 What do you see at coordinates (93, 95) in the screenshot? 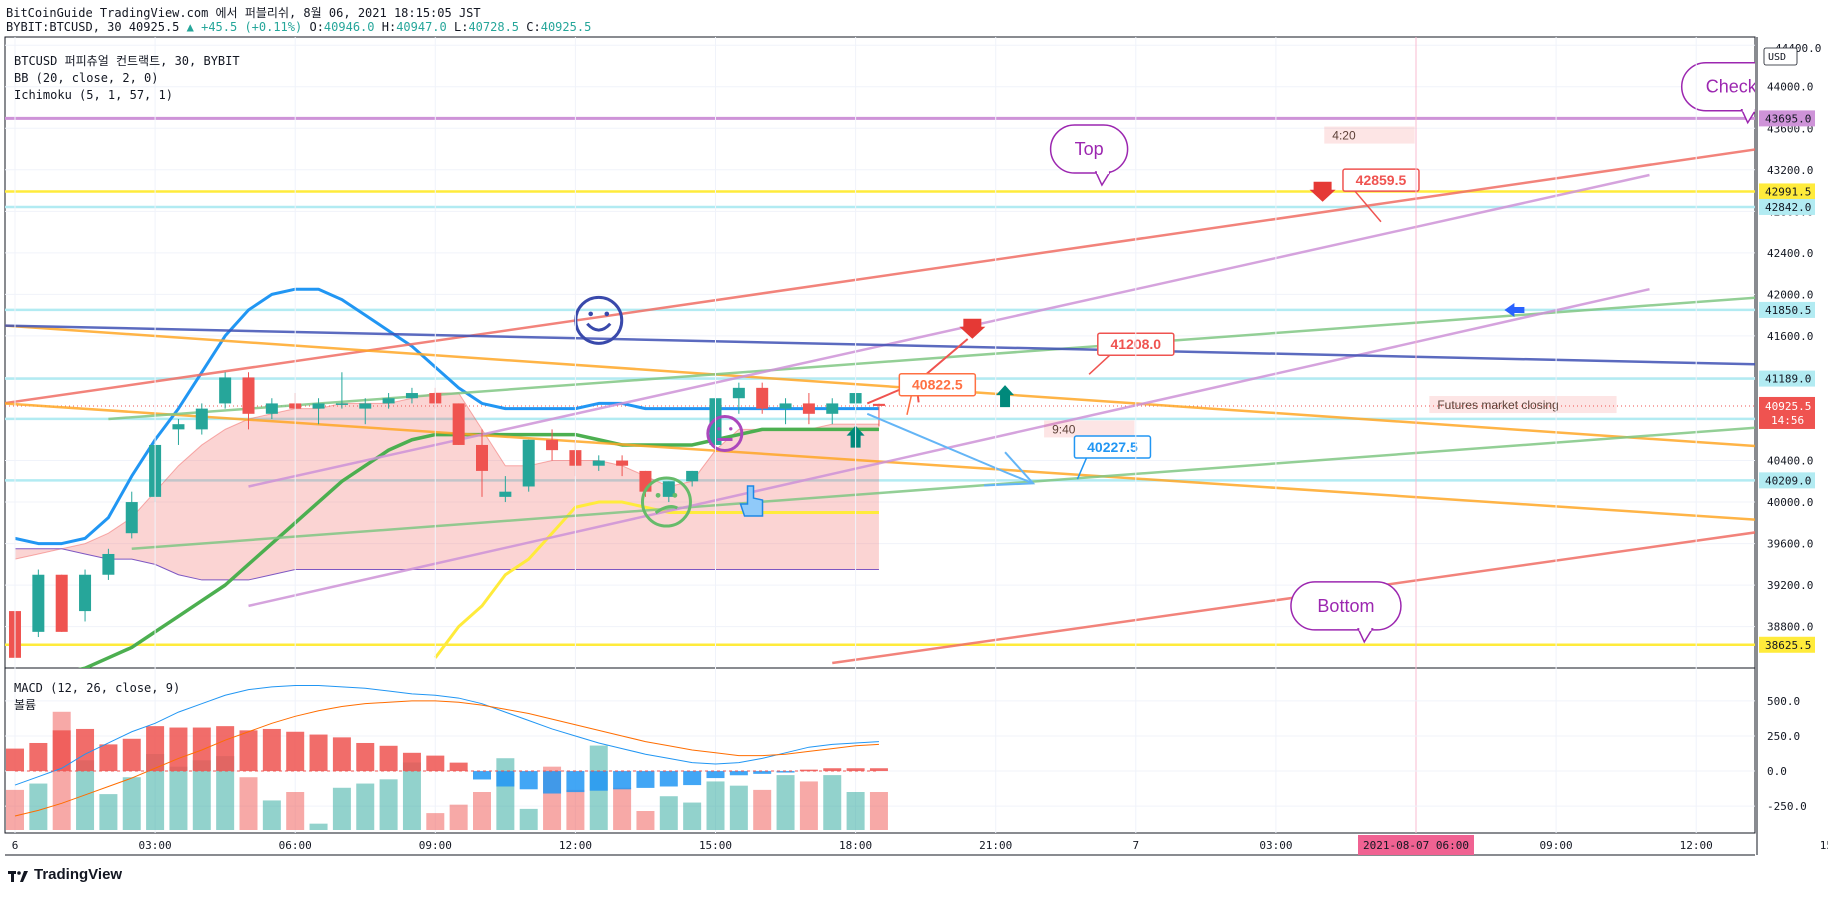
I see `ichimoku-legend: Ichimoku (5, 1, 57, 1)` at bounding box center [93, 95].